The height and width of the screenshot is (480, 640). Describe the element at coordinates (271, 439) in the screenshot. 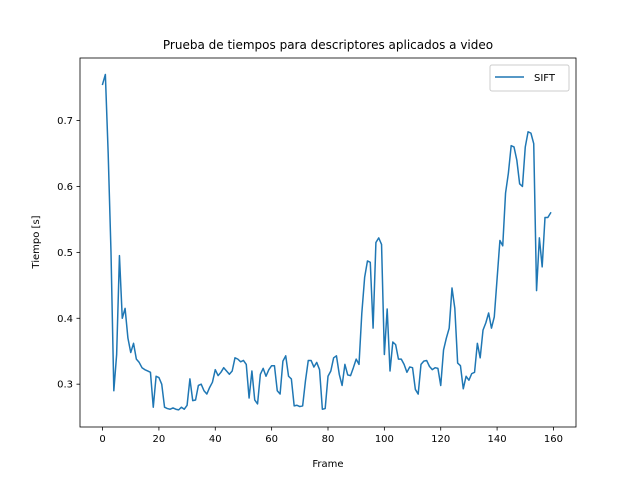

I see `x-tick-label: 60` at that location.